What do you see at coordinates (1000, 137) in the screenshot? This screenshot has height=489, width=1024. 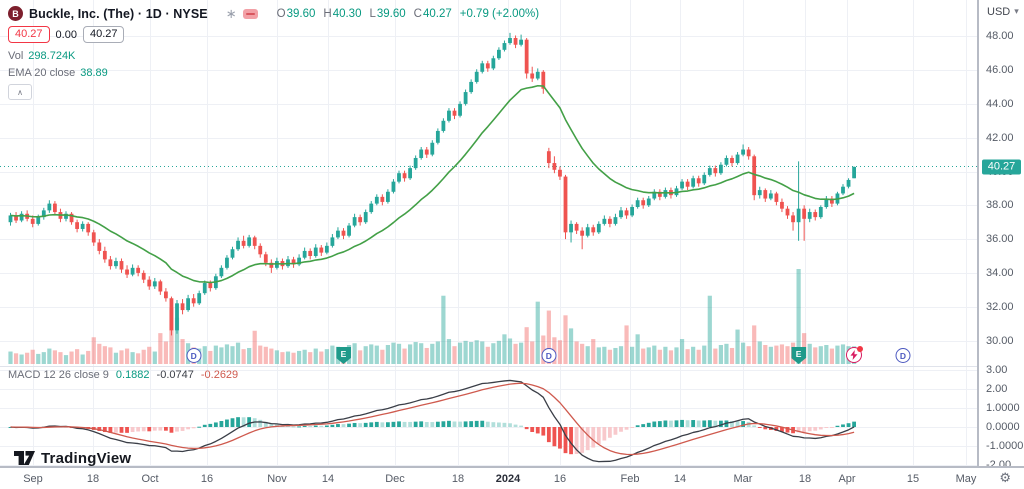 I see `price-tick-label: 42.00` at bounding box center [1000, 137].